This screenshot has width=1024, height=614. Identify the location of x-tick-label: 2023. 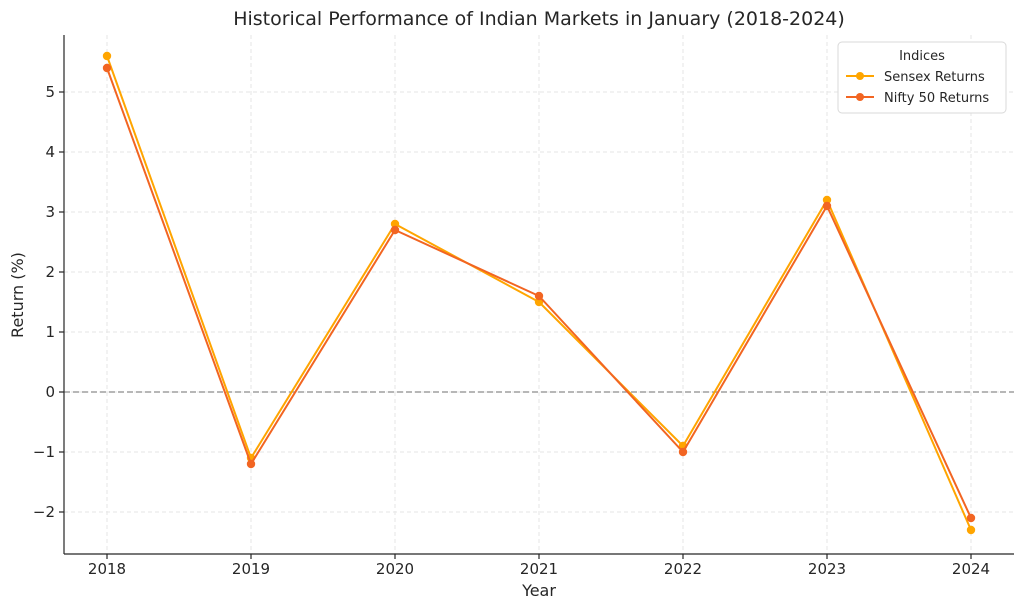
(827, 569).